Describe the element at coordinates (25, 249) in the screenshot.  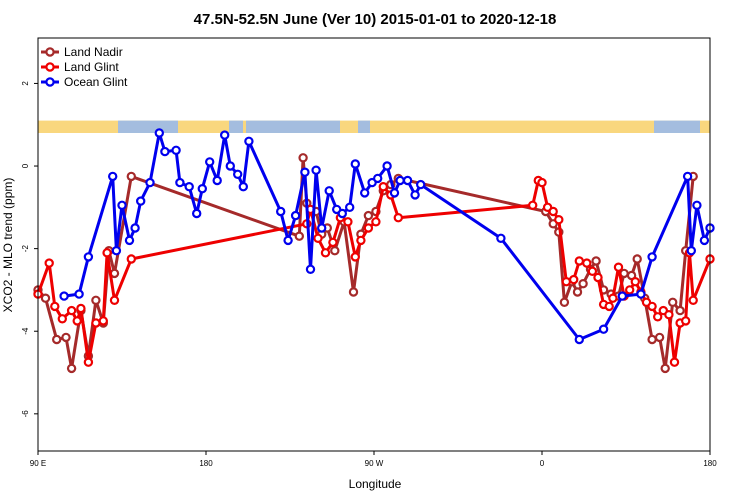
I see `y-tick-label: -2` at that location.